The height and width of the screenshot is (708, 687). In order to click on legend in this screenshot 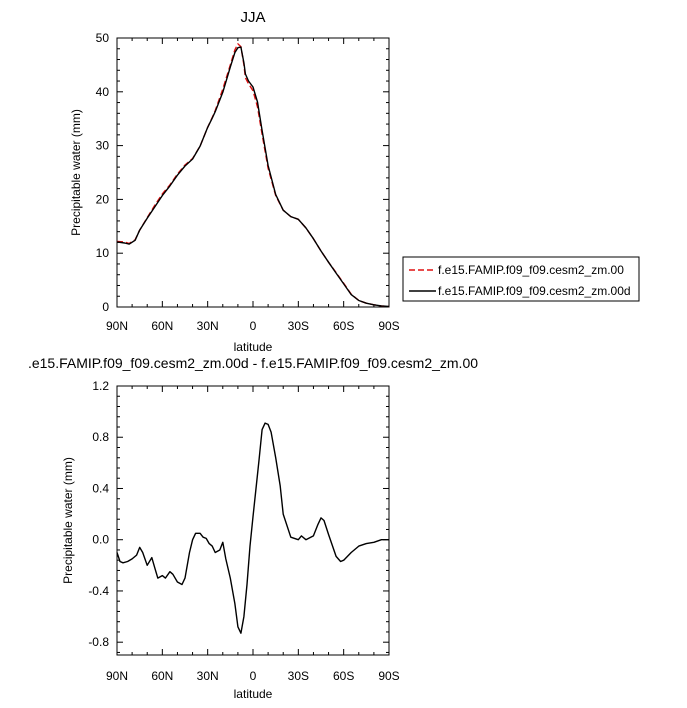, I will do `click(521, 279)`.